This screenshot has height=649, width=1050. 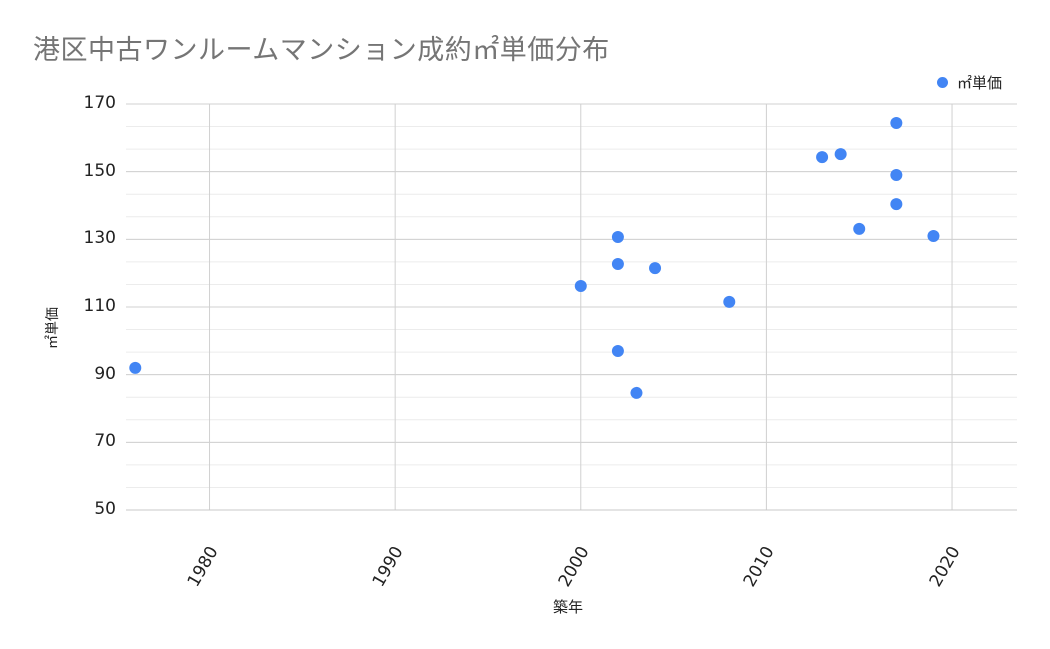 I want to click on legend-label: ㎡単価, so click(x=980, y=83).